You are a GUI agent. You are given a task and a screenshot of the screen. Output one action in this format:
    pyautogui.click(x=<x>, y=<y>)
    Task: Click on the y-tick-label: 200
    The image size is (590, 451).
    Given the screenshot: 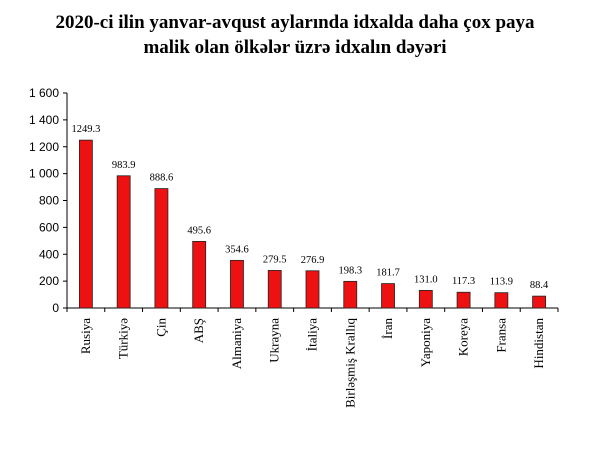 What is the action you would take?
    pyautogui.click(x=49, y=281)
    